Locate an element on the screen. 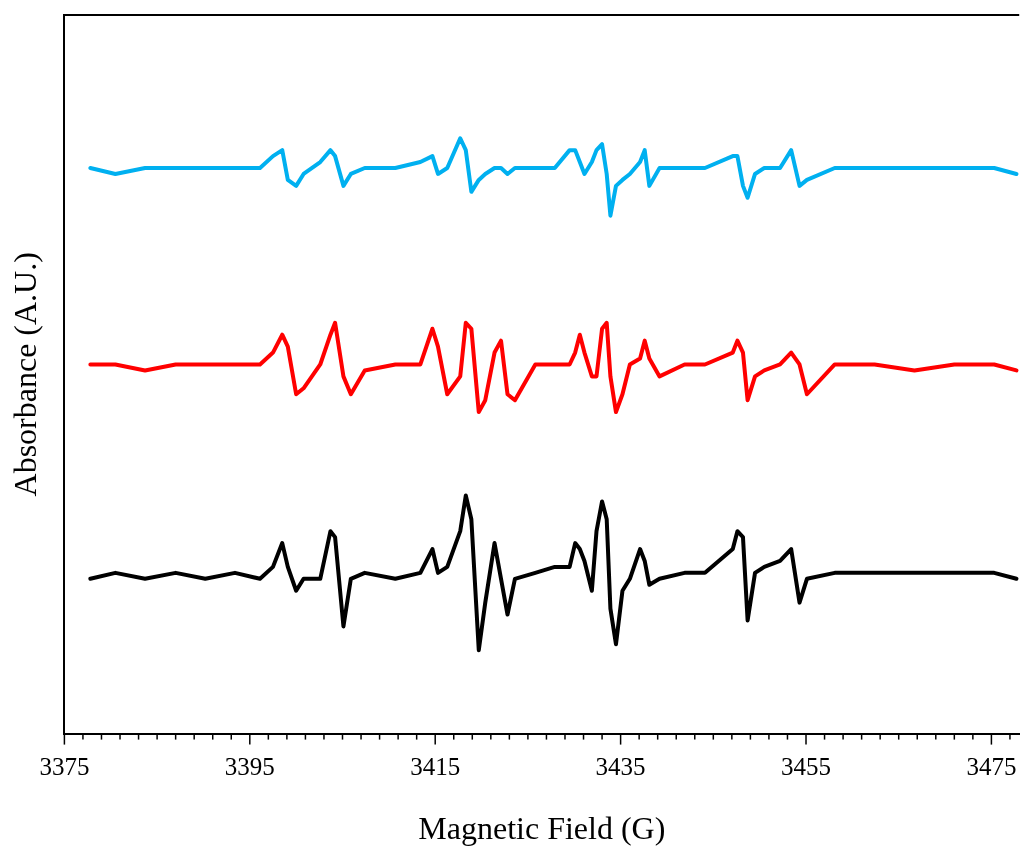 This screenshot has height=850, width=1030. x-tick-label: 3455 is located at coordinates (806, 767).